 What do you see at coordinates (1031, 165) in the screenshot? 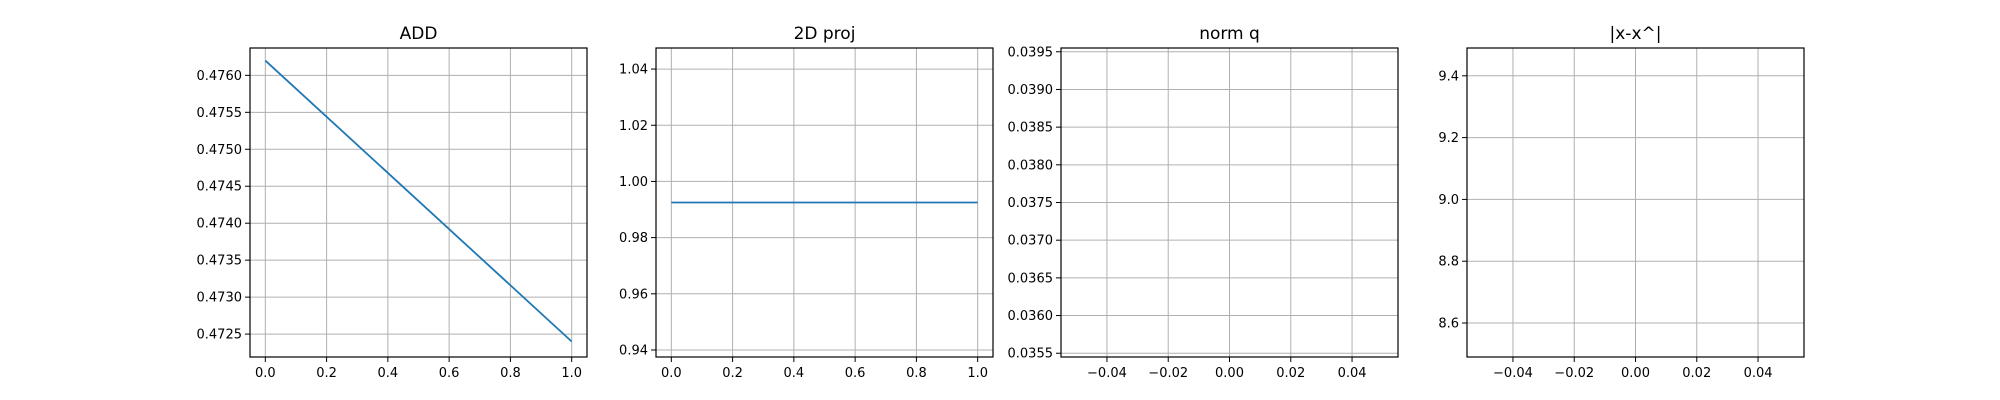
I see `y-tick-label: 0.0380` at bounding box center [1031, 165].